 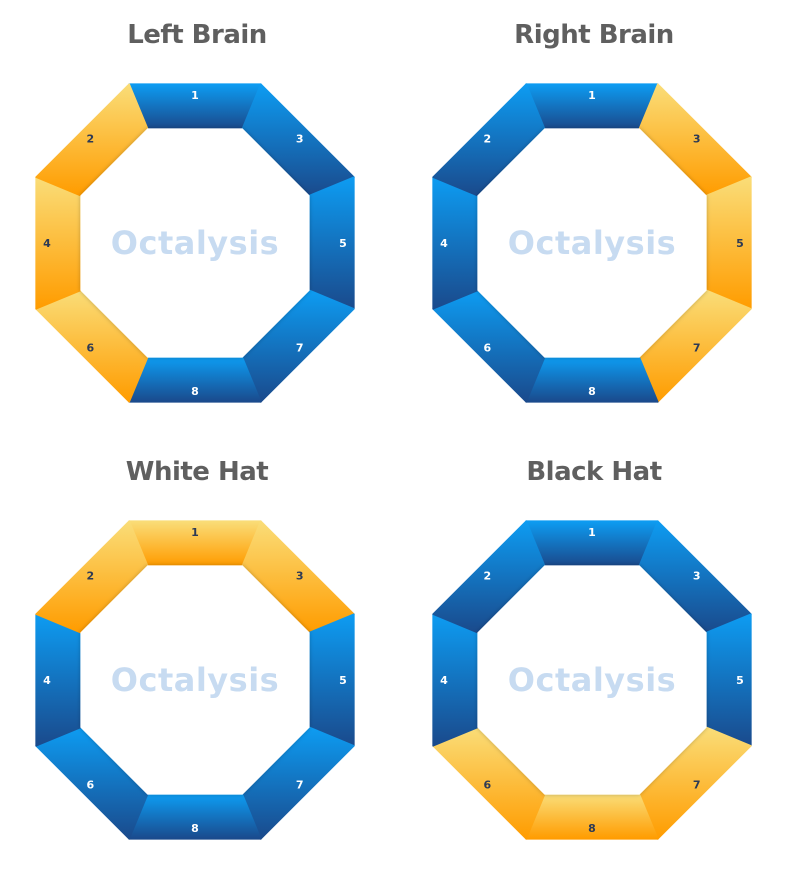 I want to click on panel-title: Left Brain, so click(x=197, y=35).